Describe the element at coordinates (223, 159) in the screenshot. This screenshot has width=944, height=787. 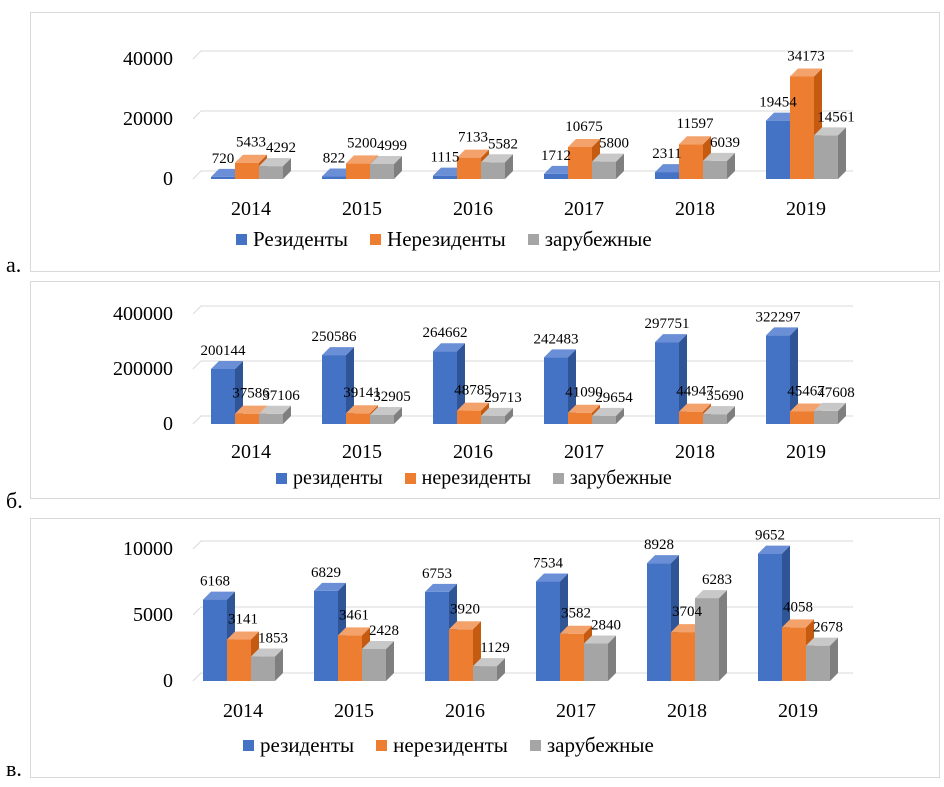
I see `data-label-residents-2014: 720` at that location.